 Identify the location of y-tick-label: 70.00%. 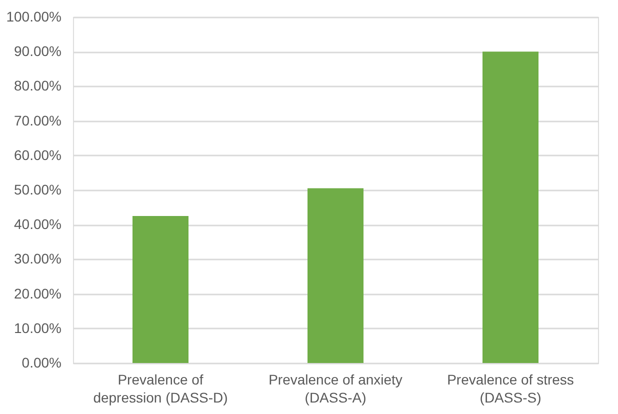
(38, 120).